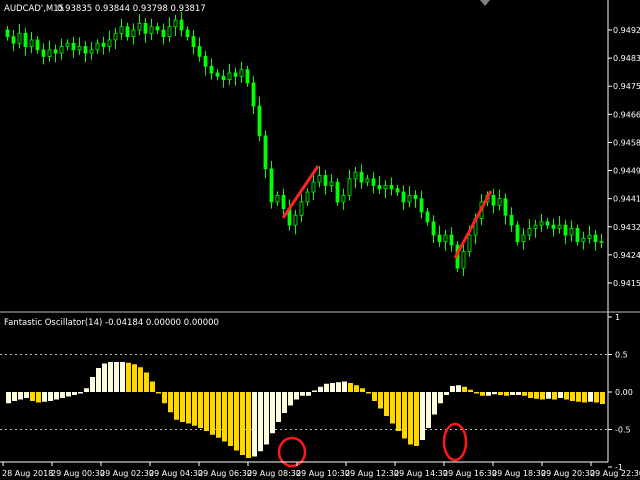 This screenshot has width=640, height=480. What do you see at coordinates (623, 430) in the screenshot?
I see `osc-tick-label: -0.5` at bounding box center [623, 430].